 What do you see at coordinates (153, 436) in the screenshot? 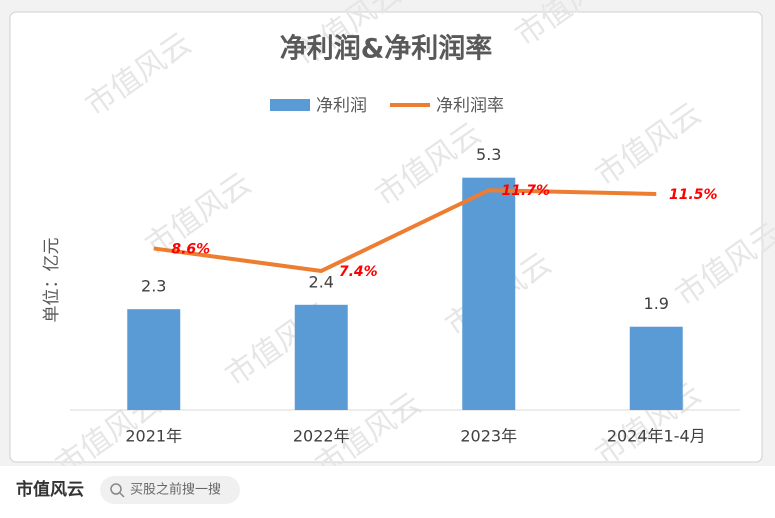
I see `x-tick-label: 2021年` at bounding box center [153, 436].